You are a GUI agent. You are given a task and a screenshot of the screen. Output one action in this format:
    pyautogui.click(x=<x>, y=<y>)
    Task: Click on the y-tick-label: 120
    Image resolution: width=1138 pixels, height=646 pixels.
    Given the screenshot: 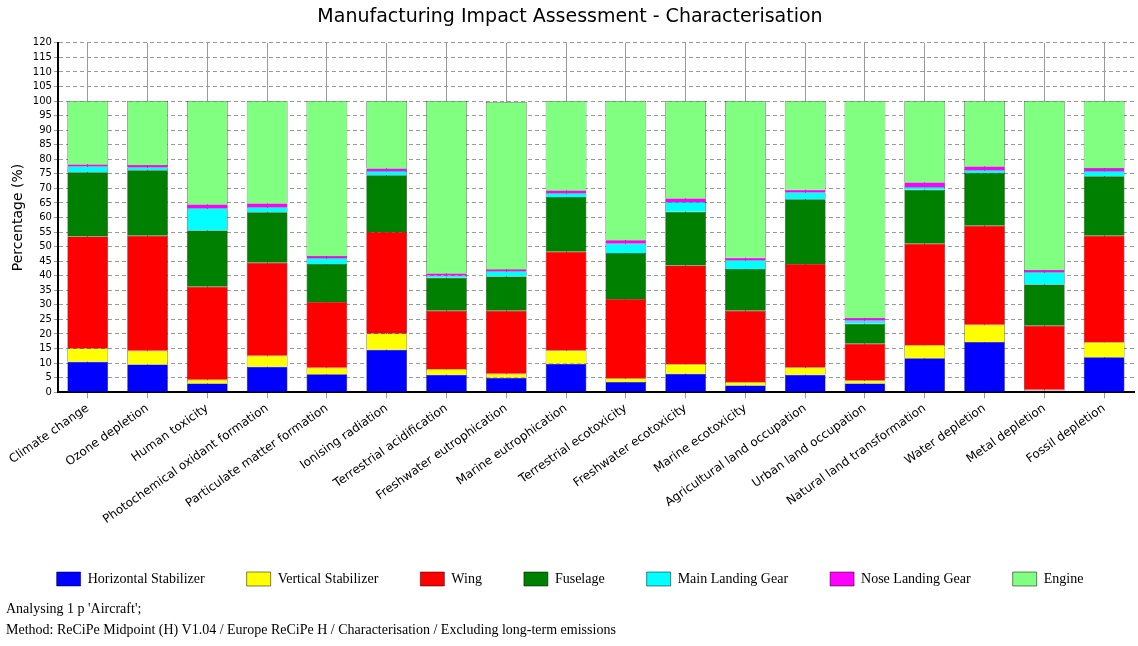 What is the action you would take?
    pyautogui.click(x=42, y=42)
    